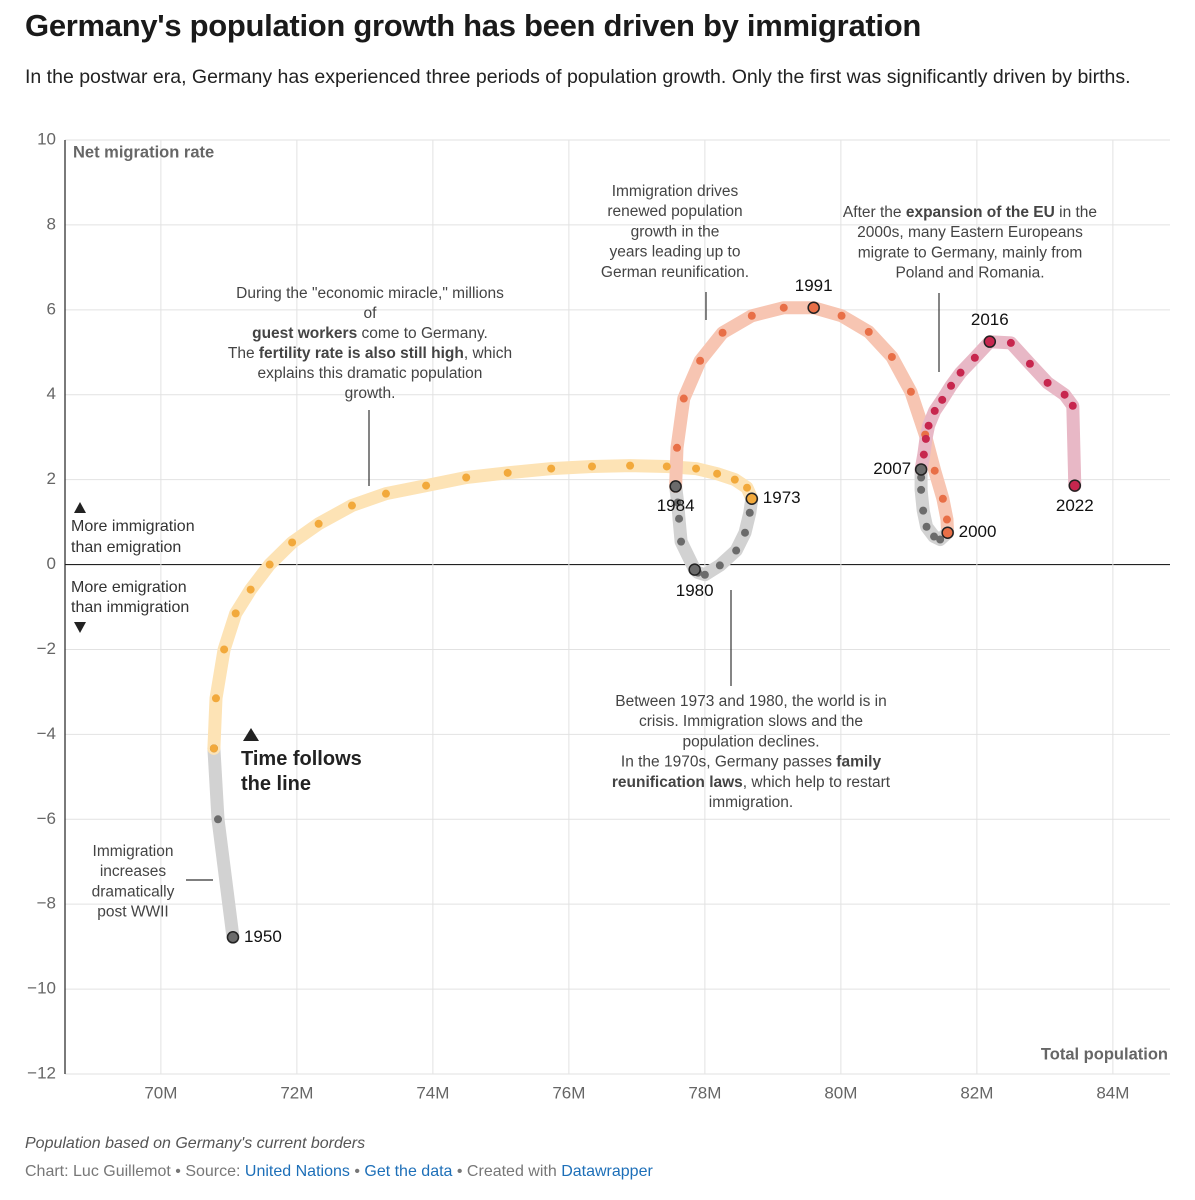 The image size is (1195, 1200). Describe the element at coordinates (751, 762) in the screenshot. I see `annotation-line: In the 1970s, Germany passes family` at that location.